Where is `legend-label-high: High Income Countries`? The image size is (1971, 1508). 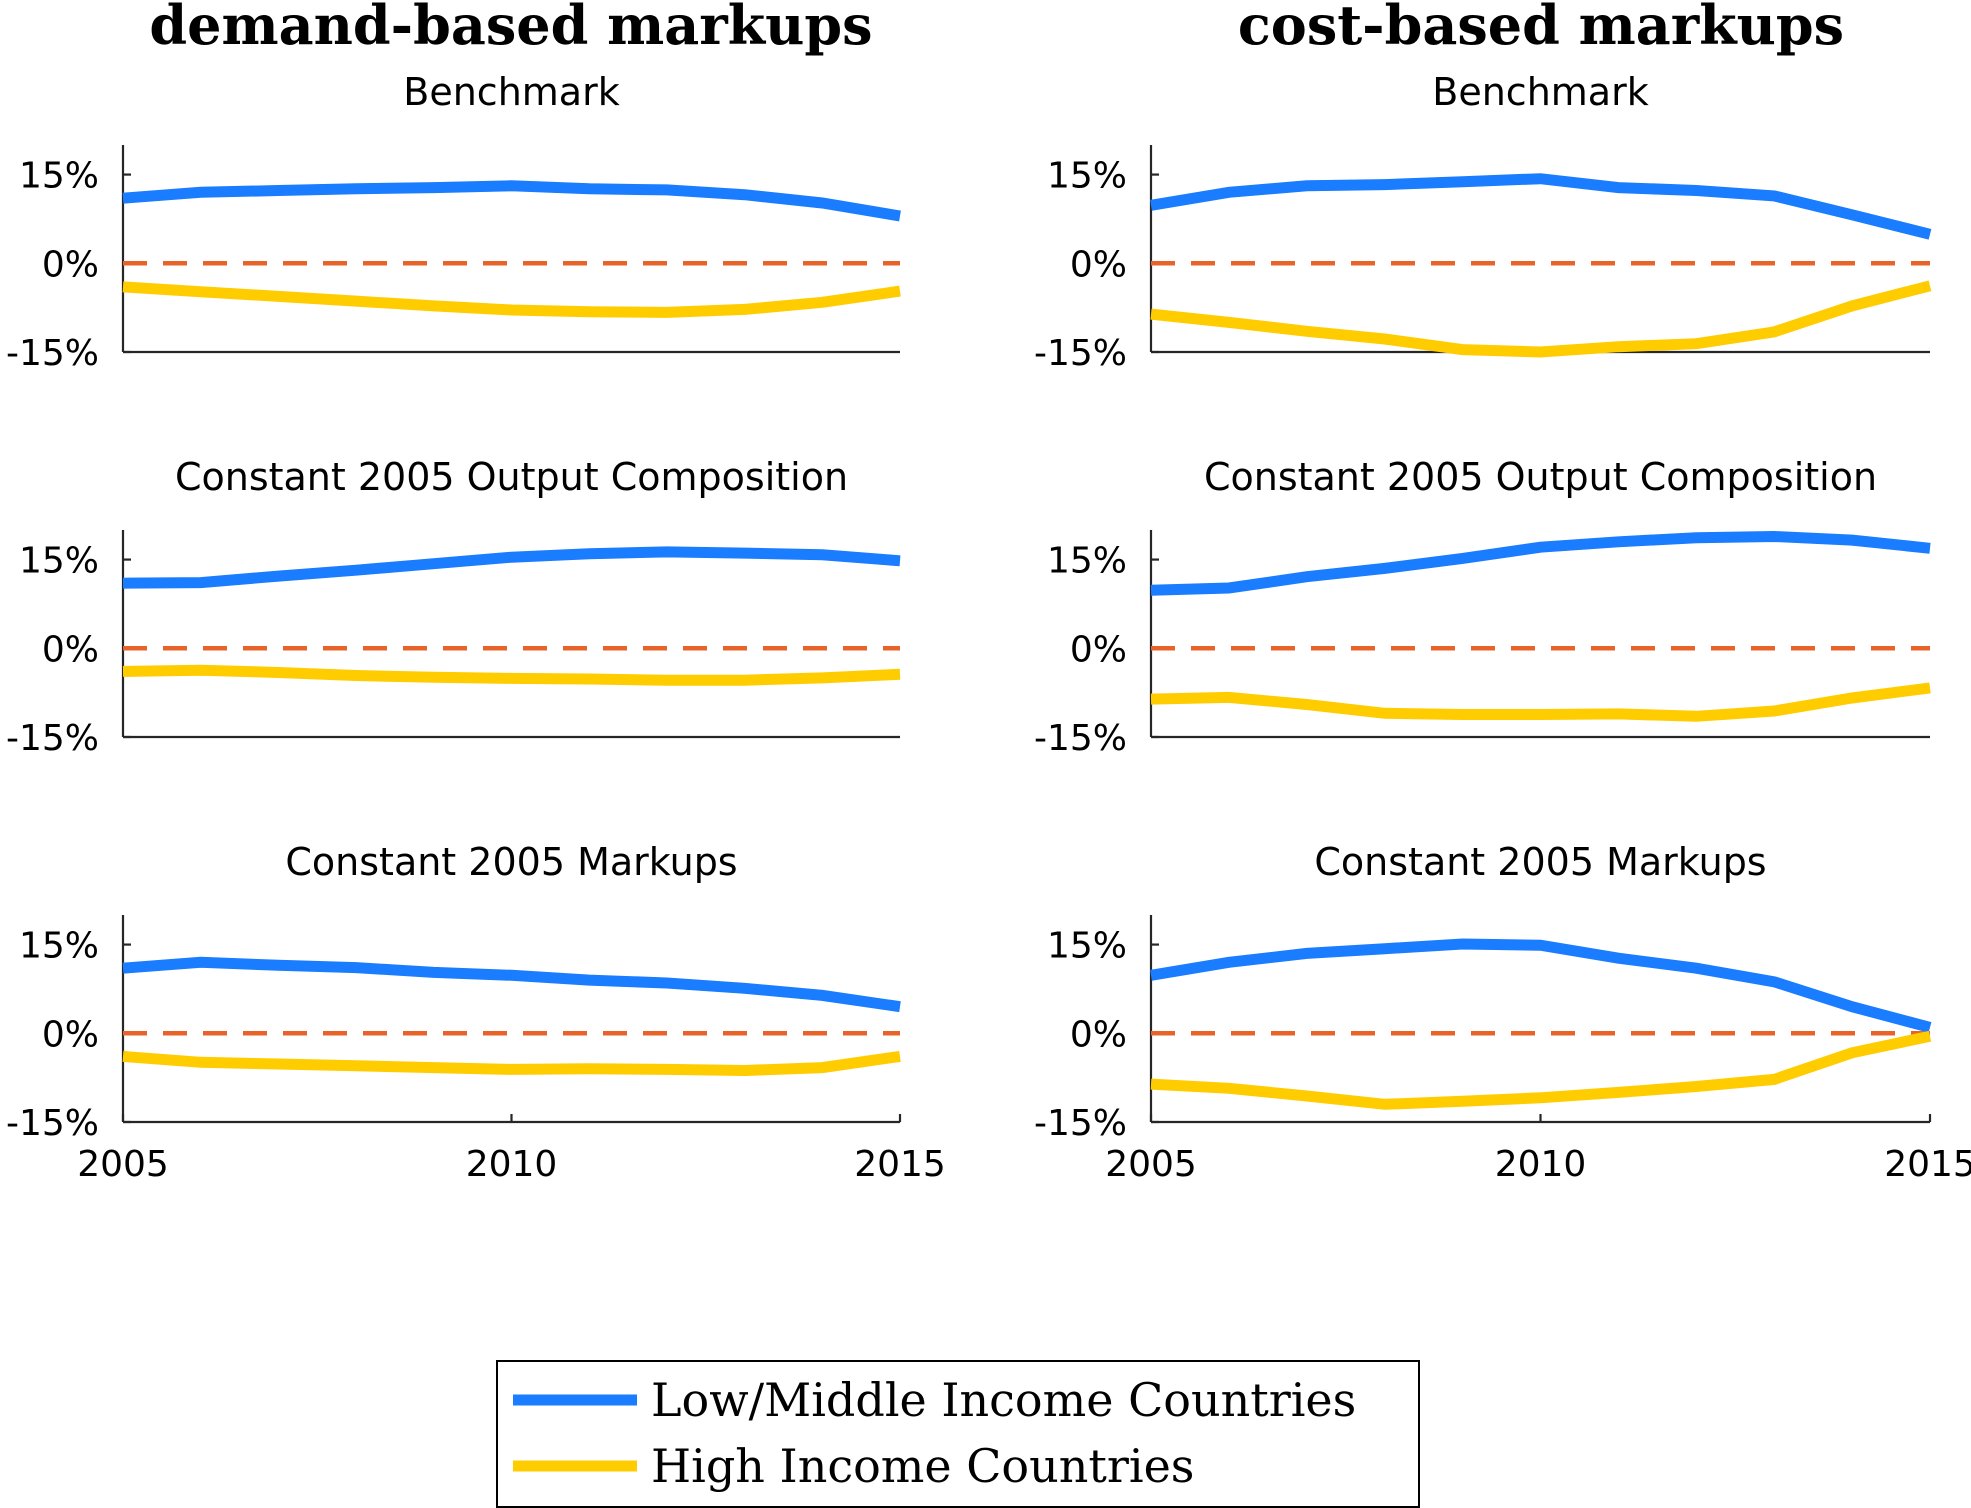 legend-label-high: High Income Countries is located at coordinates (922, 1466).